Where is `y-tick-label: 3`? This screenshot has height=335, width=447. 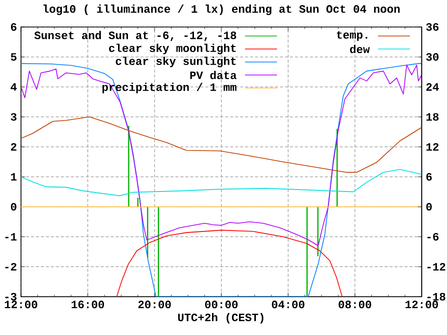 y-tick-label: 3 is located at coordinates (13, 117).